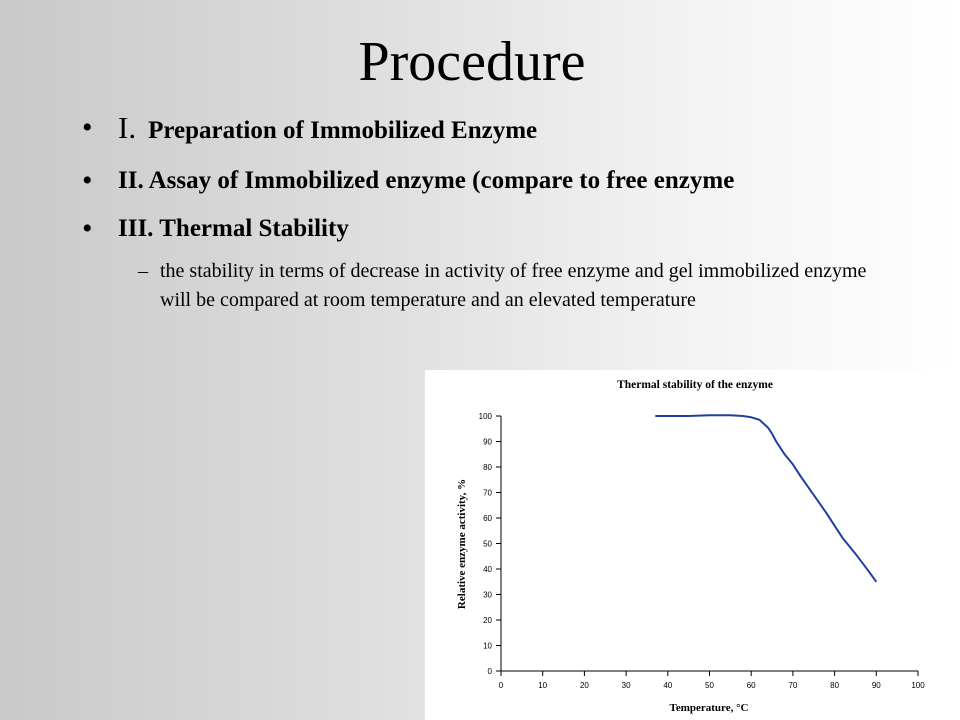 The width and height of the screenshot is (960, 720). I want to click on slide-title: Procedure, so click(472, 62).